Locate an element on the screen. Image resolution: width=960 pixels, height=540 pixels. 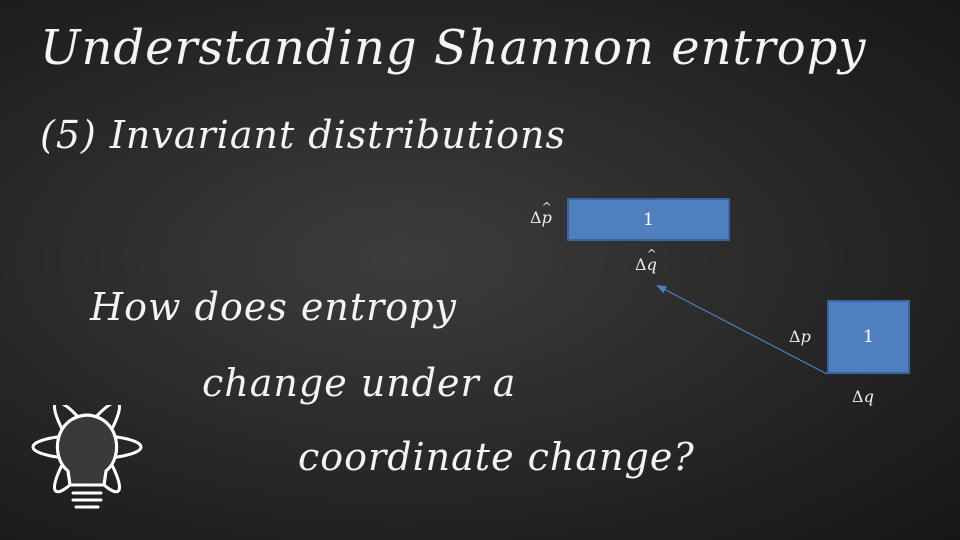
arrow-line is located at coordinates (742, 330).